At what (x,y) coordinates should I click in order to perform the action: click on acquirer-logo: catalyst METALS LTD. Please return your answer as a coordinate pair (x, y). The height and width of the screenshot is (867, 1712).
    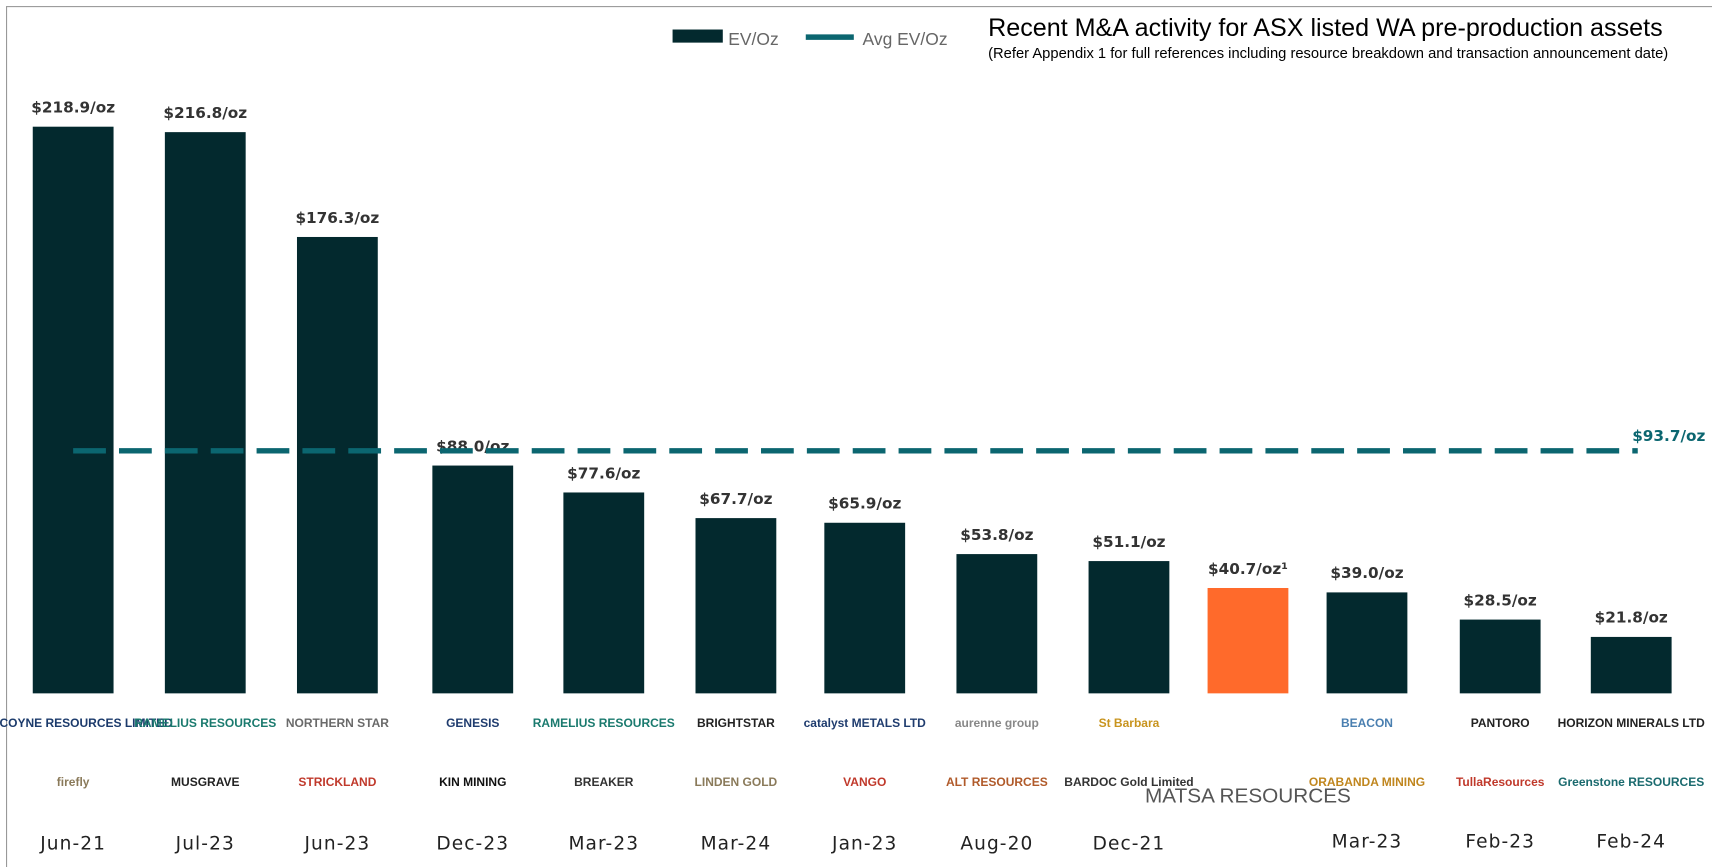
    Looking at the image, I should click on (865, 723).